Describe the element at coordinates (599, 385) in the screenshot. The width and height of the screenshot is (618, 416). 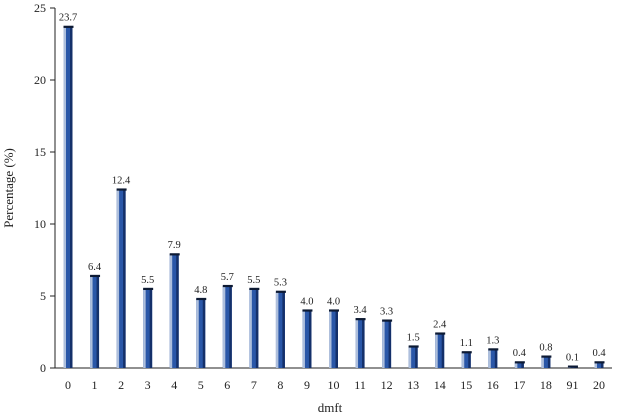
I see `x-tick-label: 20` at that location.